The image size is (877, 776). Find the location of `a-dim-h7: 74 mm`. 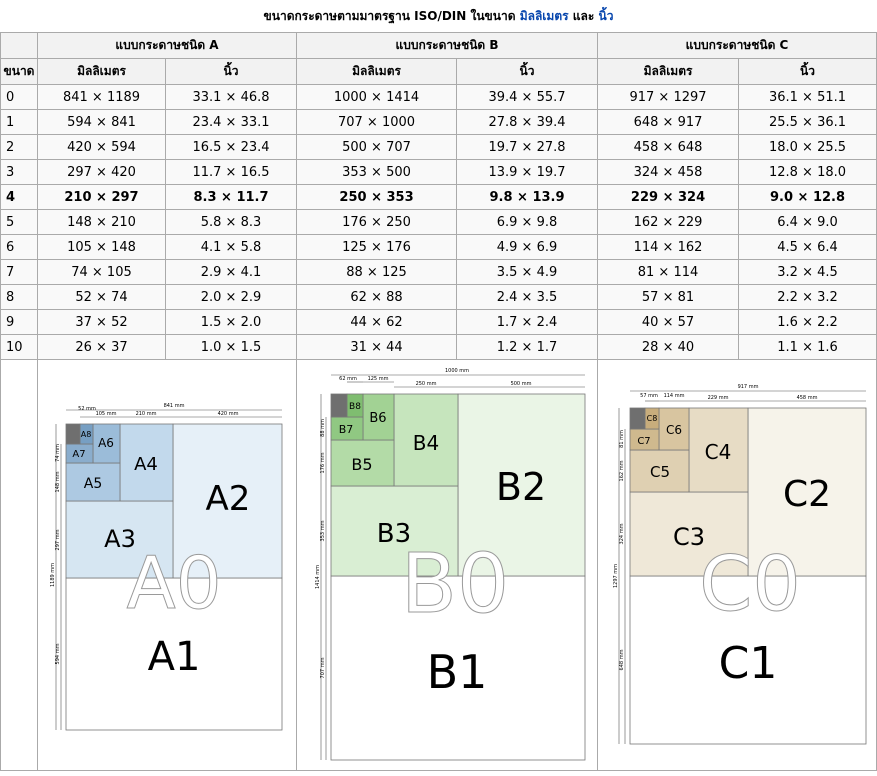

a-dim-h7: 74 mm is located at coordinates (58, 453).